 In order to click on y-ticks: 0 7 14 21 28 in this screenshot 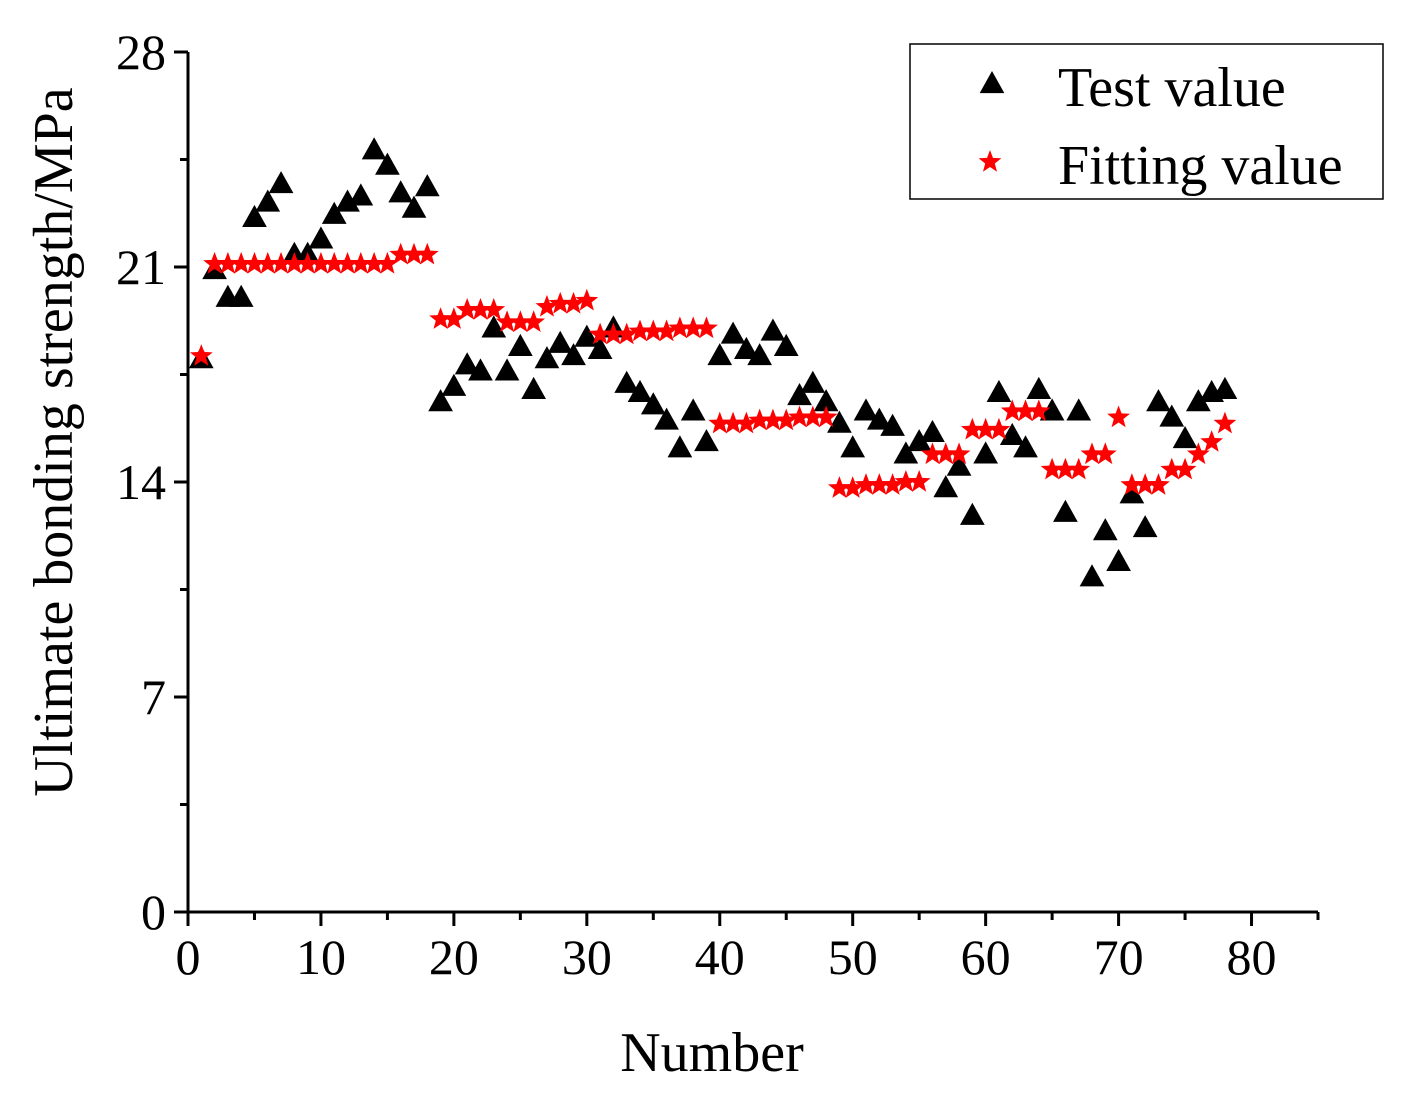, I will do `click(152, 482)`.